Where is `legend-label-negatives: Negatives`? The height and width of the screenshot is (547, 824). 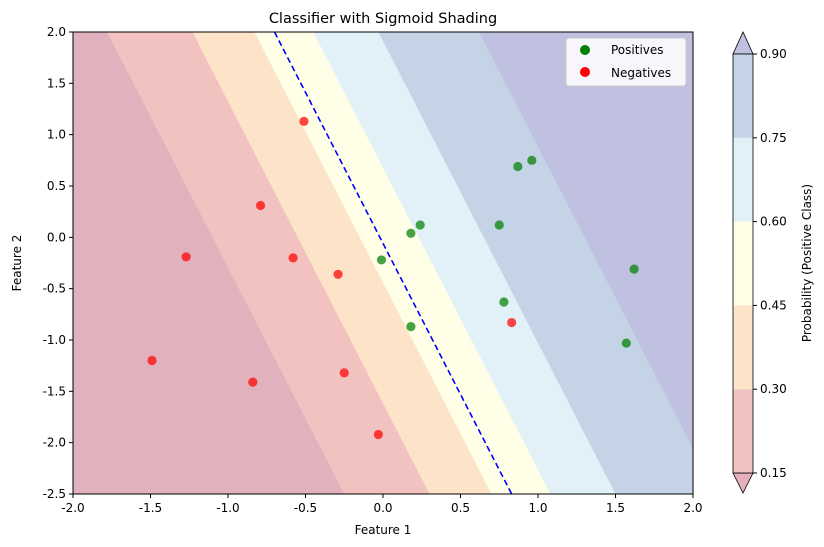
legend-label-negatives: Negatives is located at coordinates (641, 73).